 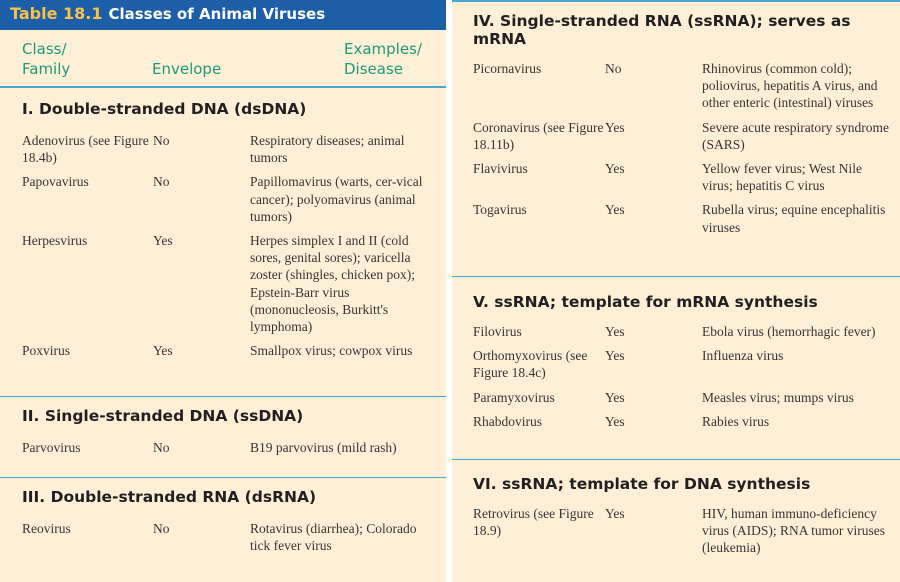 I want to click on table-row: Rhabdovirus Yes Rabies virus, so click(x=676, y=421).